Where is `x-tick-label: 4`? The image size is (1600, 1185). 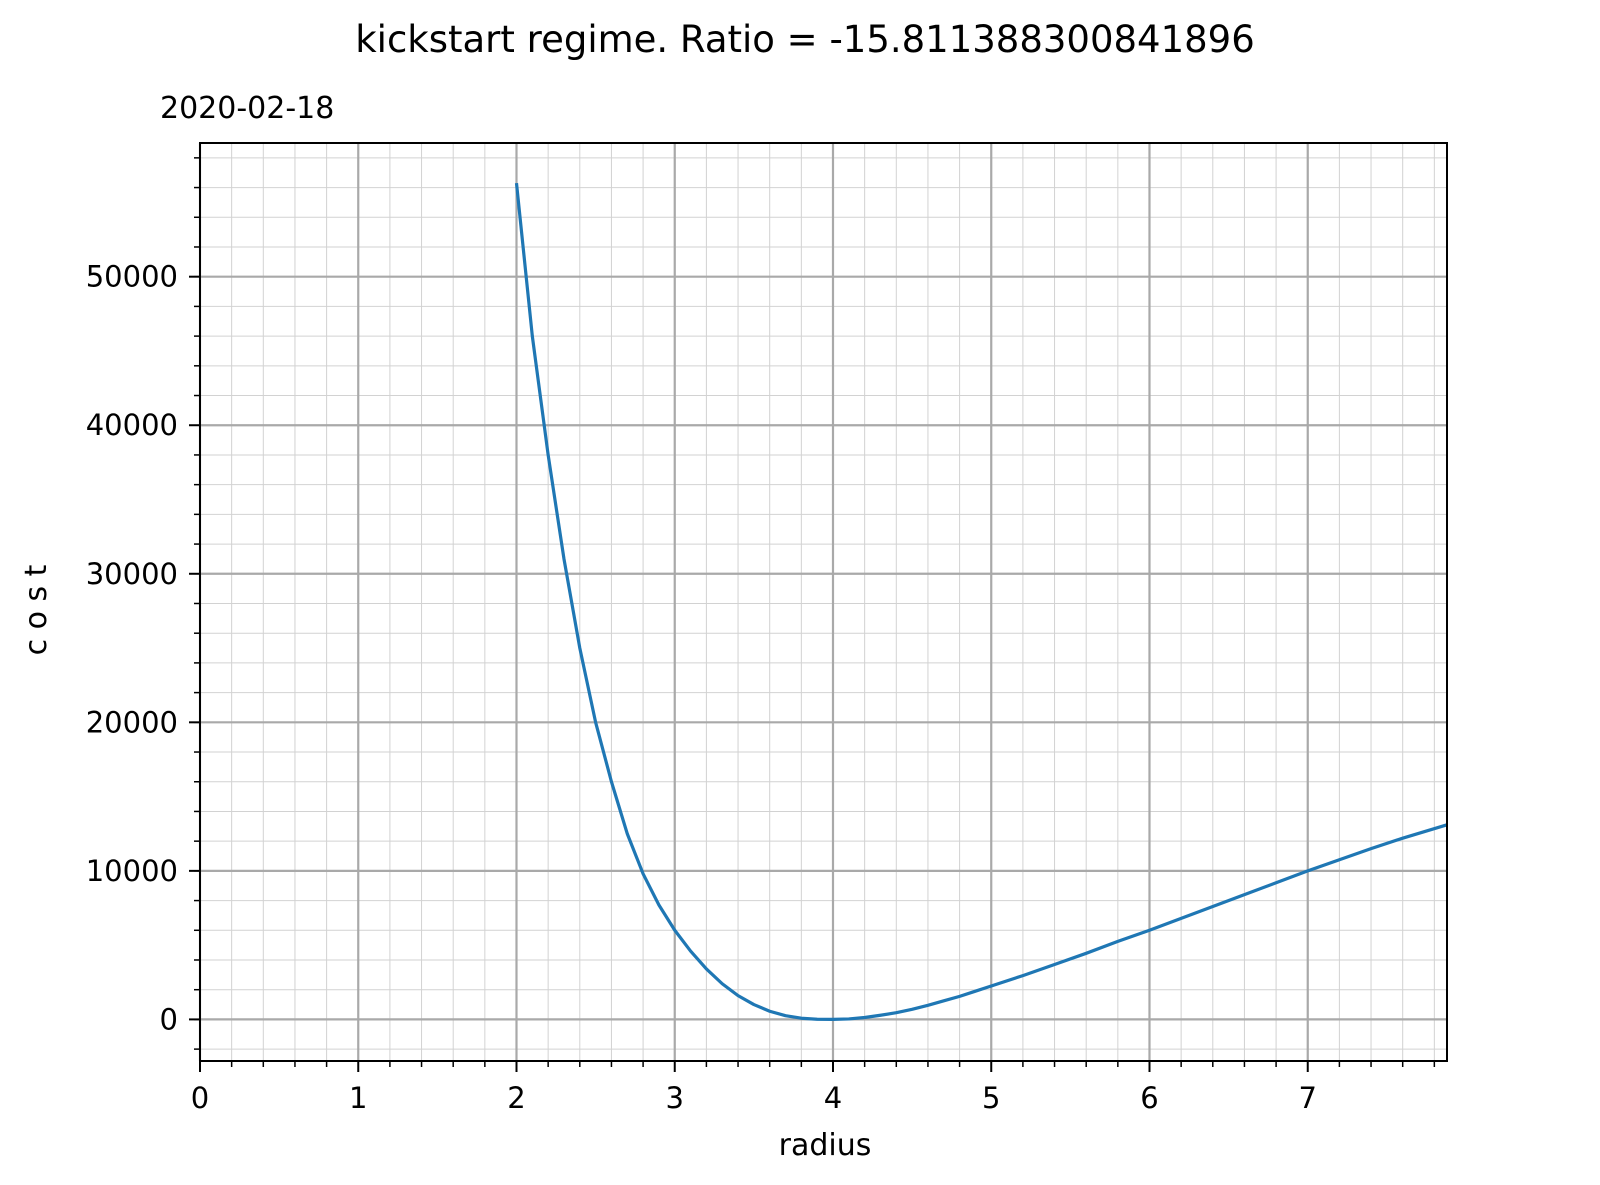 x-tick-label: 4 is located at coordinates (833, 1098).